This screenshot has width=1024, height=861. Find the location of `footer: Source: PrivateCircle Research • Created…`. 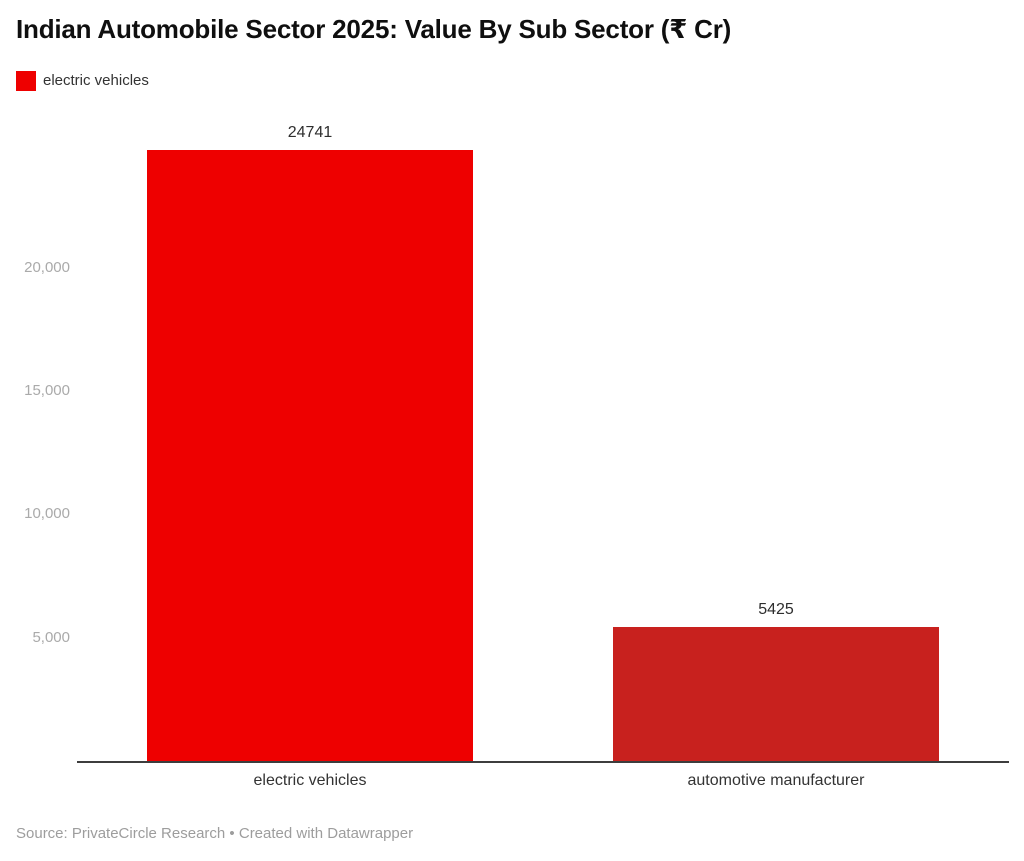

footer: Source: PrivateCircle Research • Created… is located at coordinates (512, 834).